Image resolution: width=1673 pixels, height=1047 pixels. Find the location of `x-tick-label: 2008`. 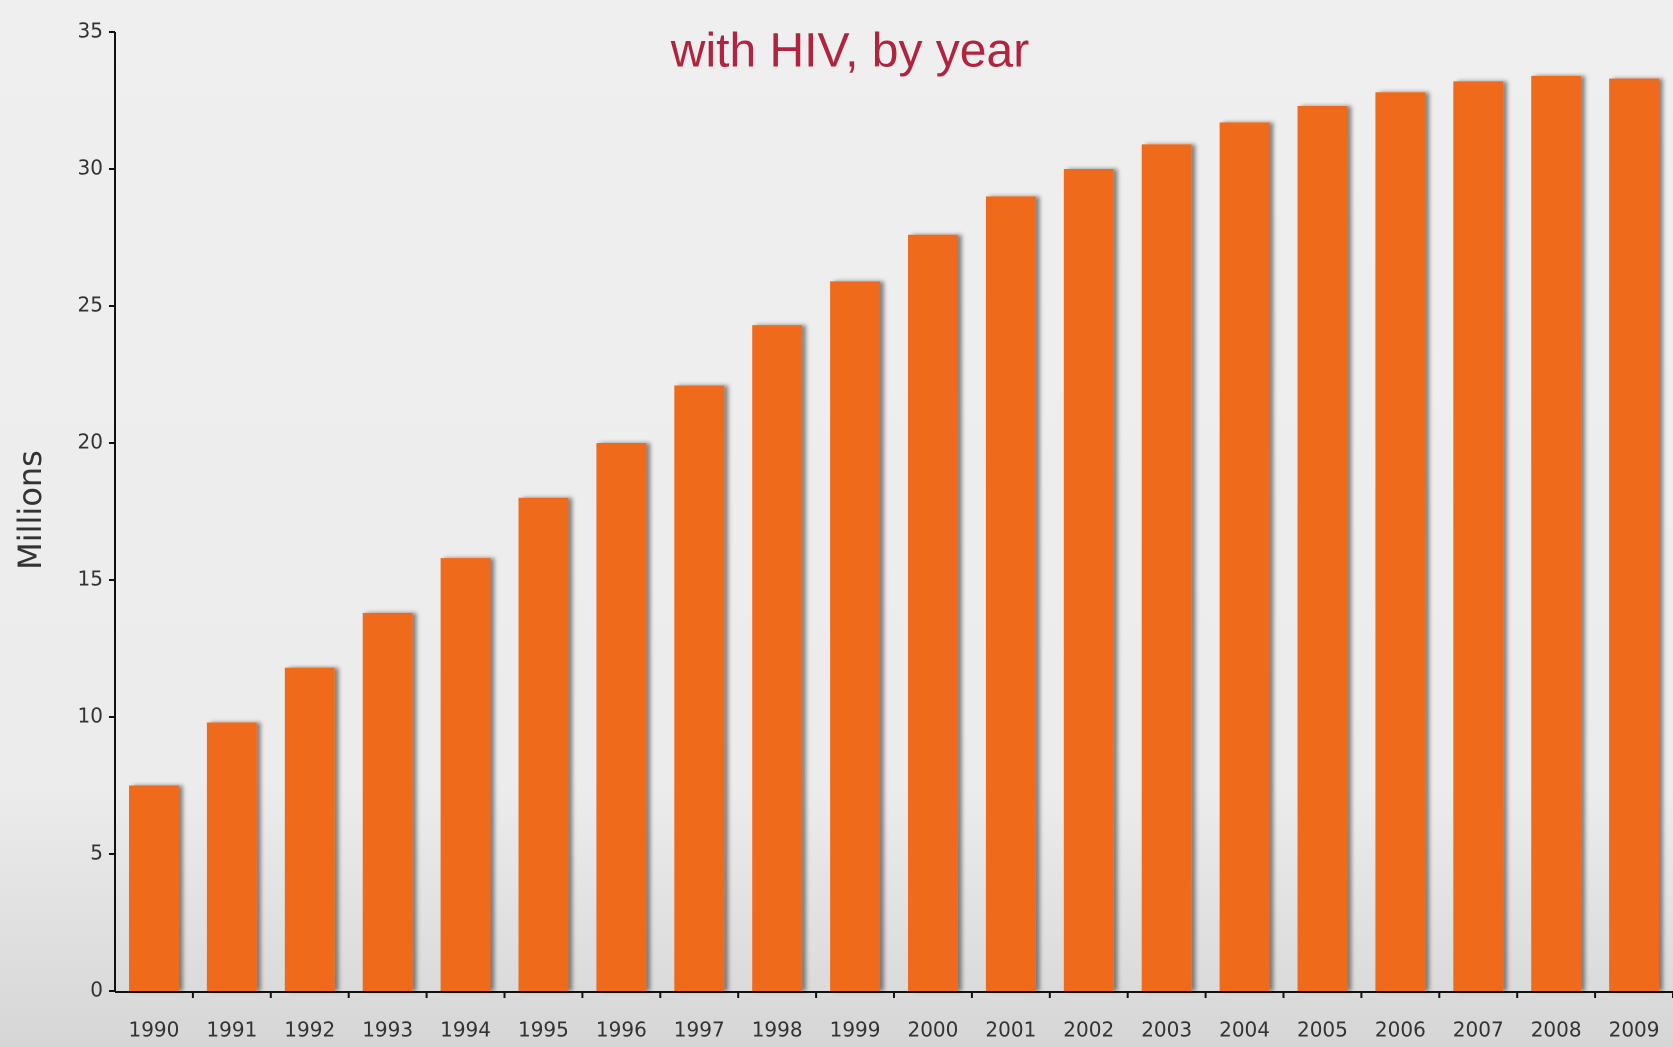

x-tick-label: 2008 is located at coordinates (1556, 1030).